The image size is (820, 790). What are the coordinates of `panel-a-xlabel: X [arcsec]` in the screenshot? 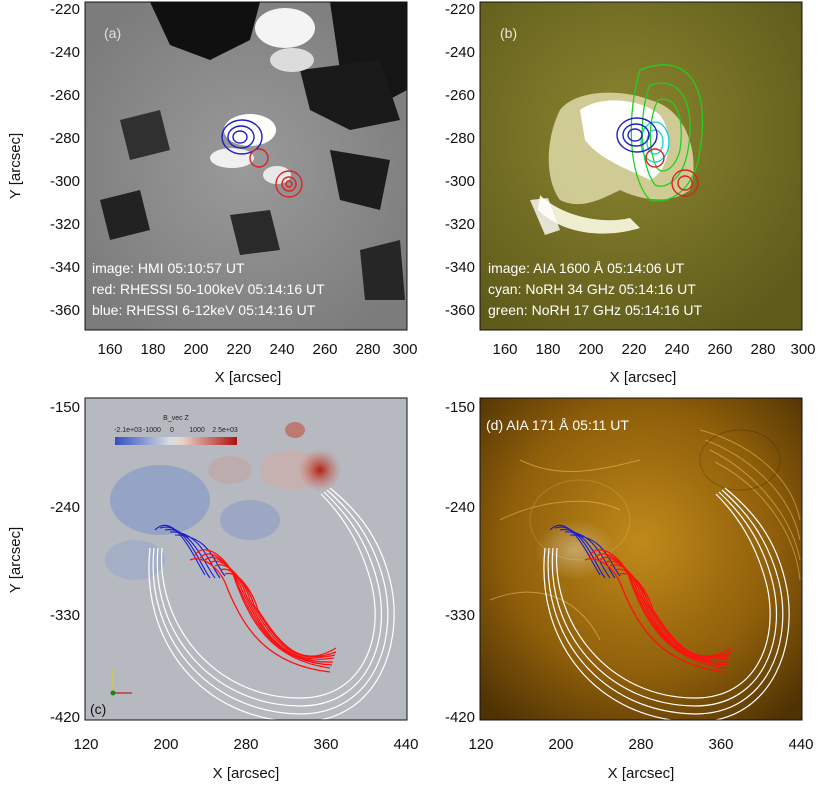 It's located at (248, 377).